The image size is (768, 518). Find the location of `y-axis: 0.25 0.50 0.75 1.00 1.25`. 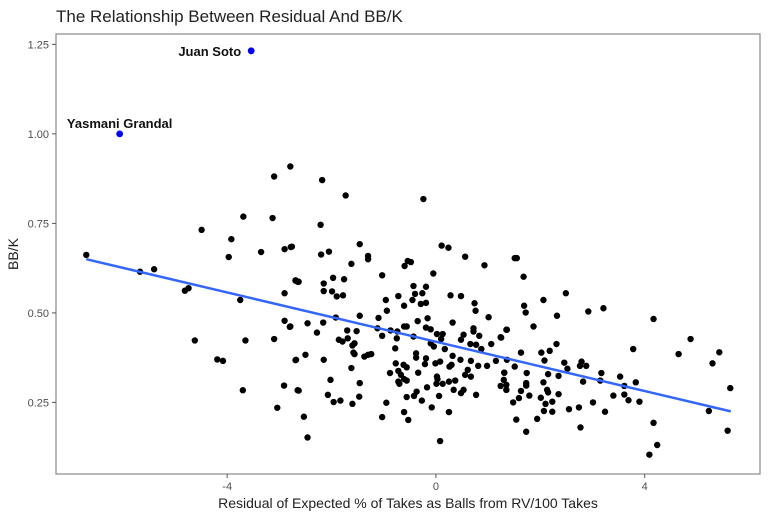

y-axis: 0.25 0.50 0.75 1.00 1.25 is located at coordinates (42, 224).